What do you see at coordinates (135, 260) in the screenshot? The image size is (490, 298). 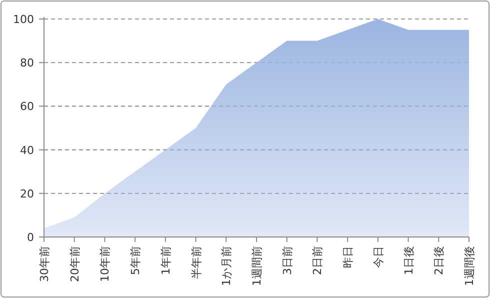 I see `x-tick-label: 5年前` at bounding box center [135, 260].